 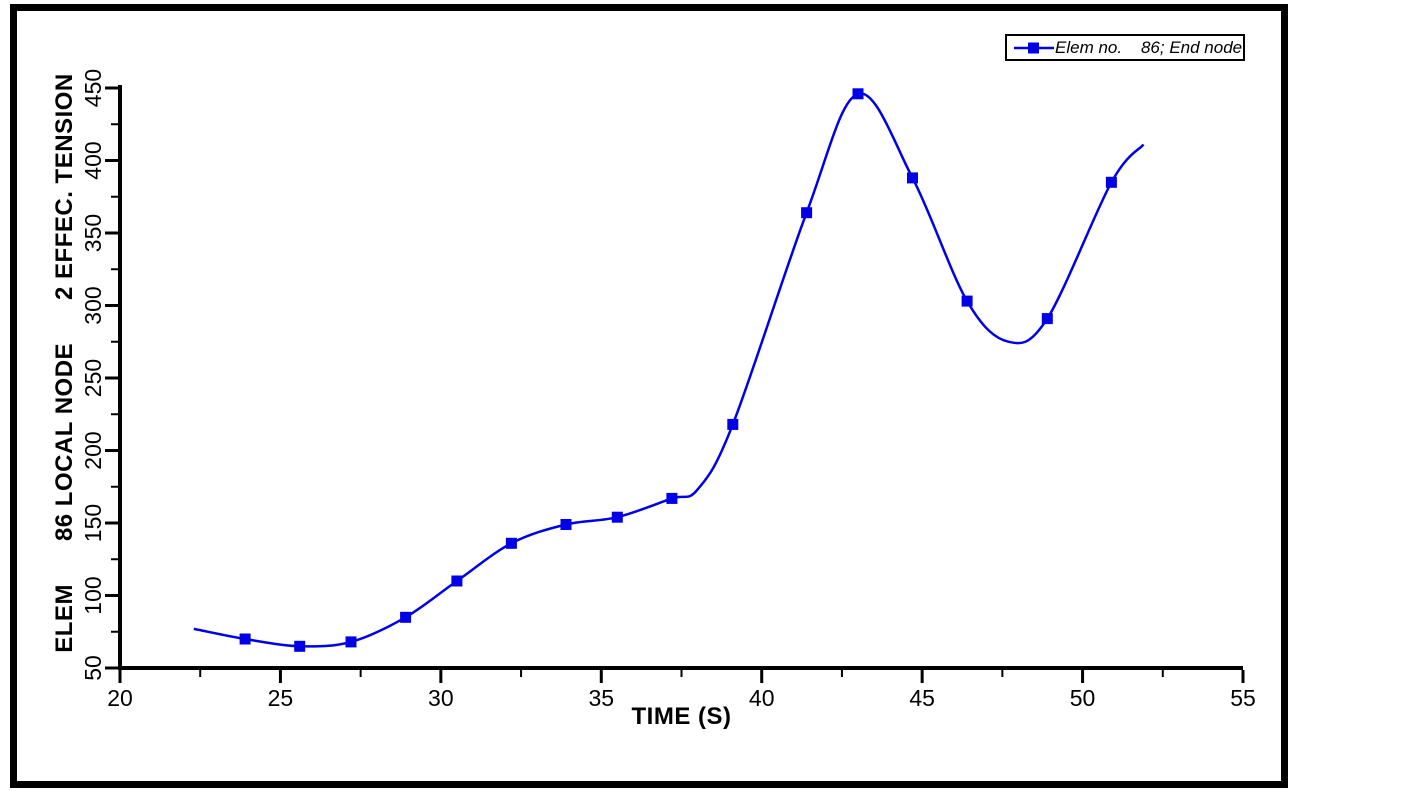 What do you see at coordinates (93, 450) in the screenshot?
I see `y-tick-label: 200` at bounding box center [93, 450].